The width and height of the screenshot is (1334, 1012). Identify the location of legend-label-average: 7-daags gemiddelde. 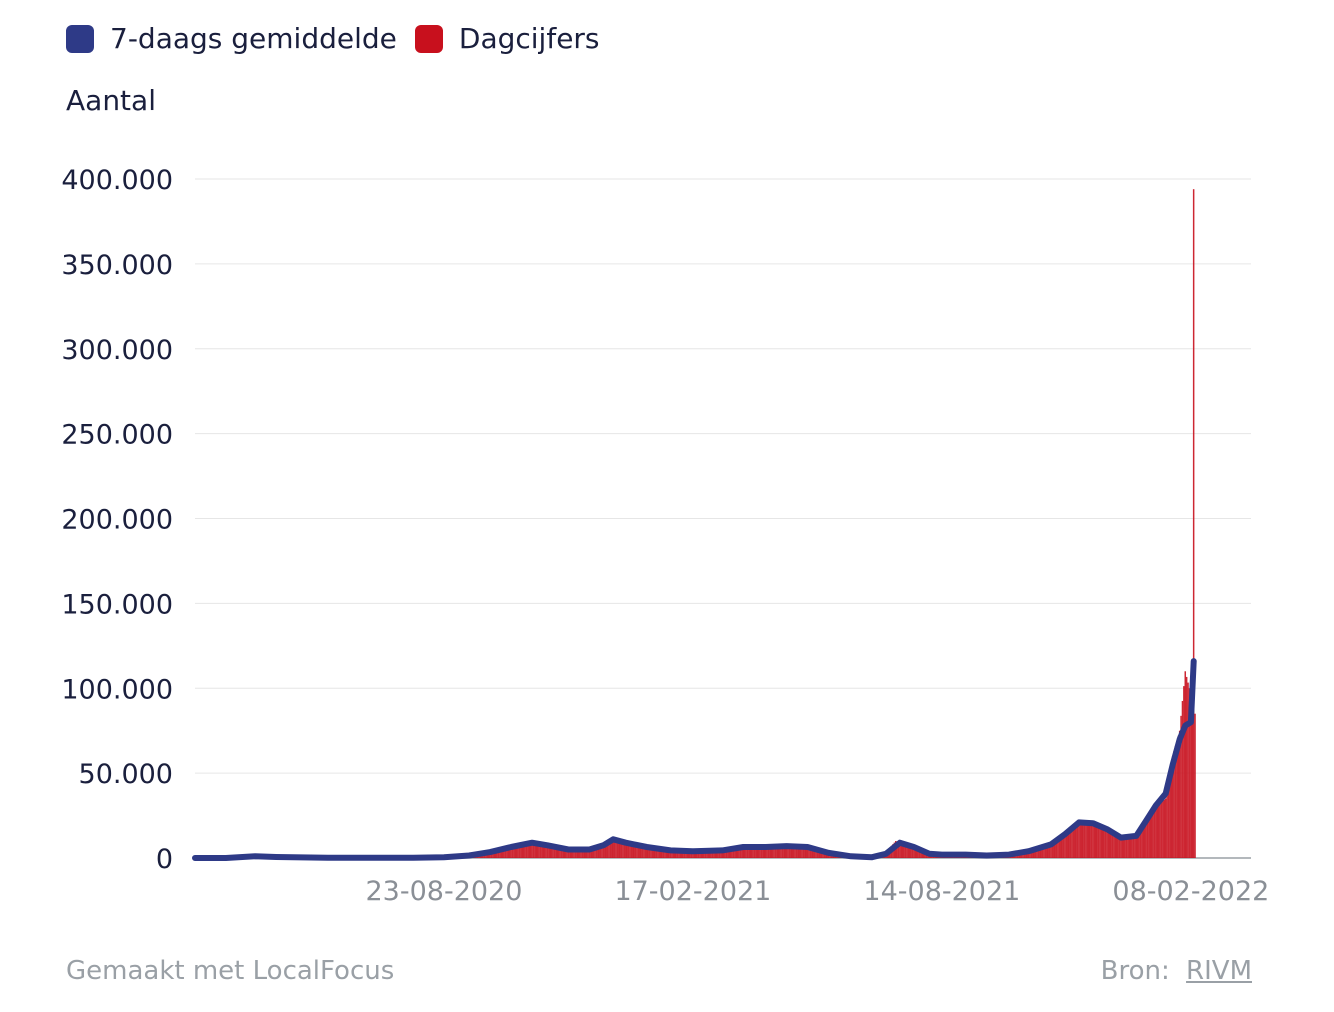
(253, 38).